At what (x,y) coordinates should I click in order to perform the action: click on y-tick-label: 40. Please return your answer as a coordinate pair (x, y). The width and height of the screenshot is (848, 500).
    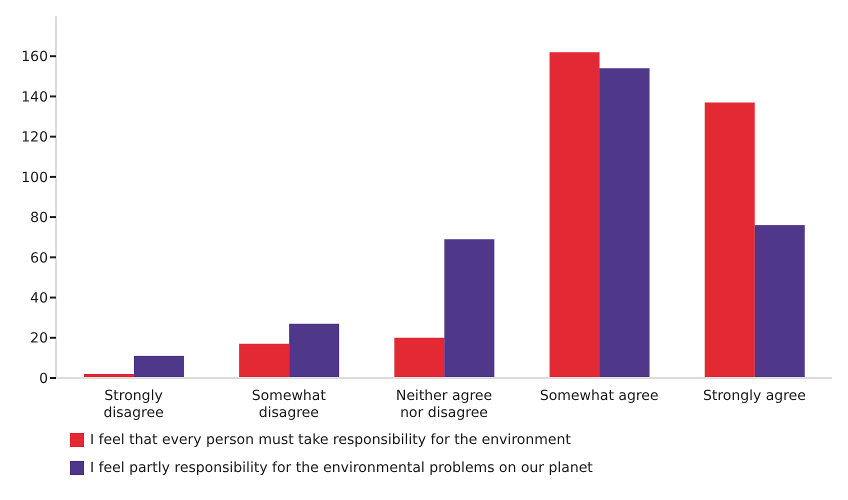
    Looking at the image, I should click on (39, 298).